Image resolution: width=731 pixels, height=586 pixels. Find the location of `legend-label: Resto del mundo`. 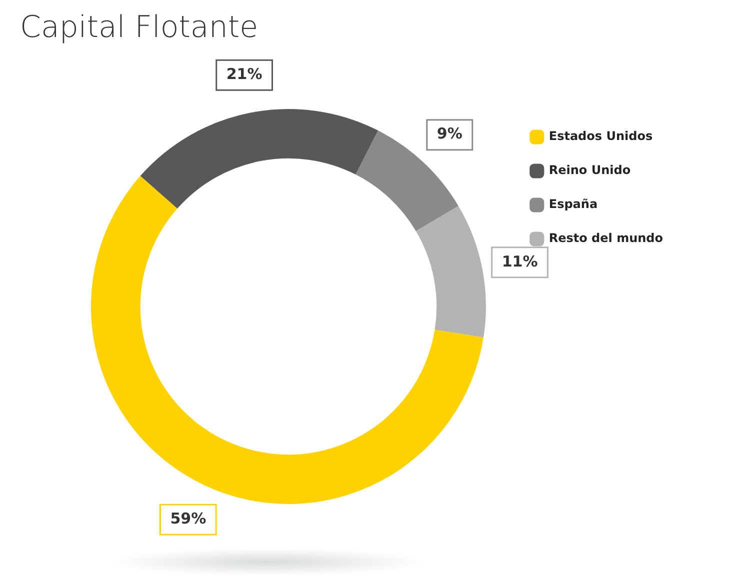

legend-label: Resto del mundo is located at coordinates (605, 238).